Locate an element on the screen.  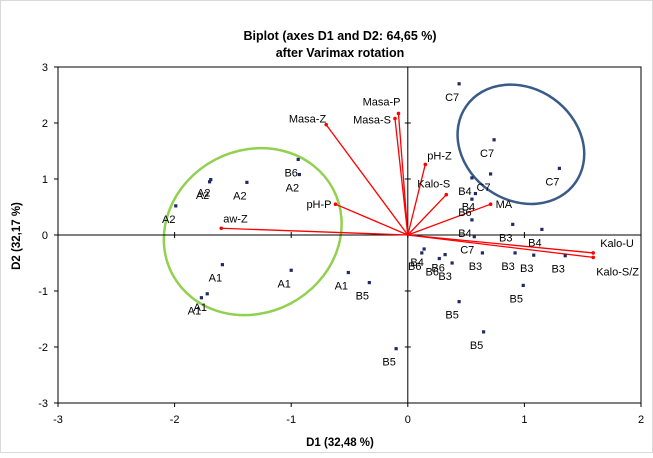
vector-label: pH-P is located at coordinates (318, 205).